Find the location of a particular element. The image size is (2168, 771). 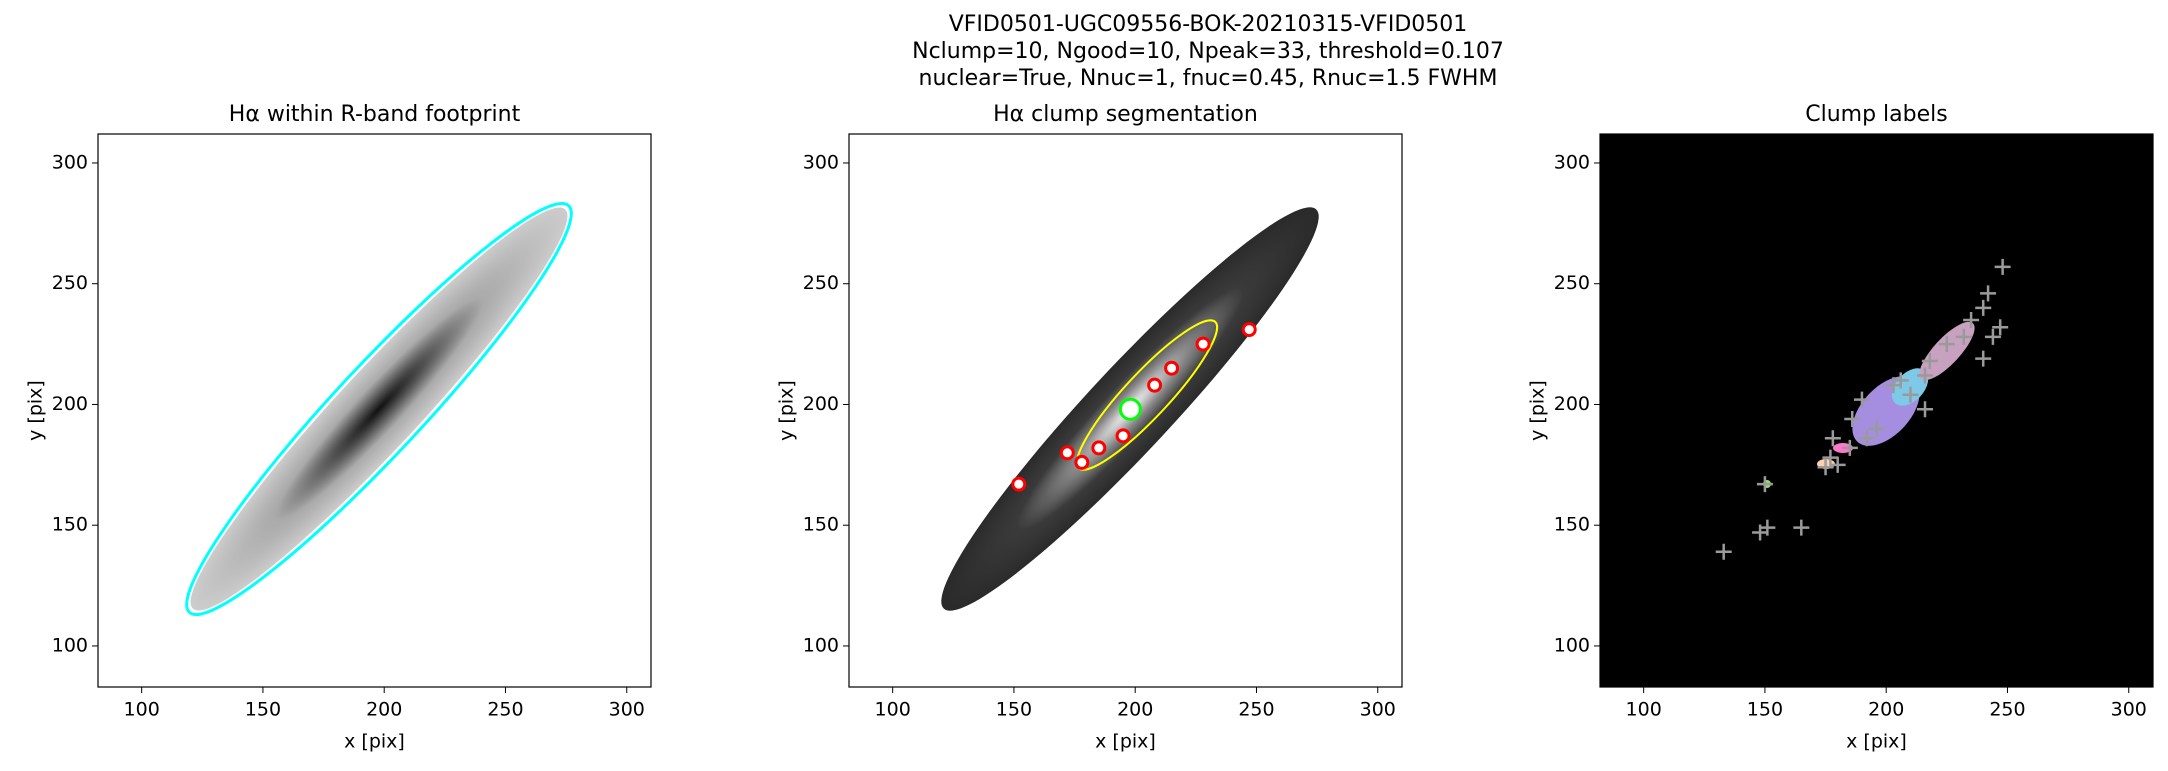

panel-title: Clump labels is located at coordinates (1876, 114).